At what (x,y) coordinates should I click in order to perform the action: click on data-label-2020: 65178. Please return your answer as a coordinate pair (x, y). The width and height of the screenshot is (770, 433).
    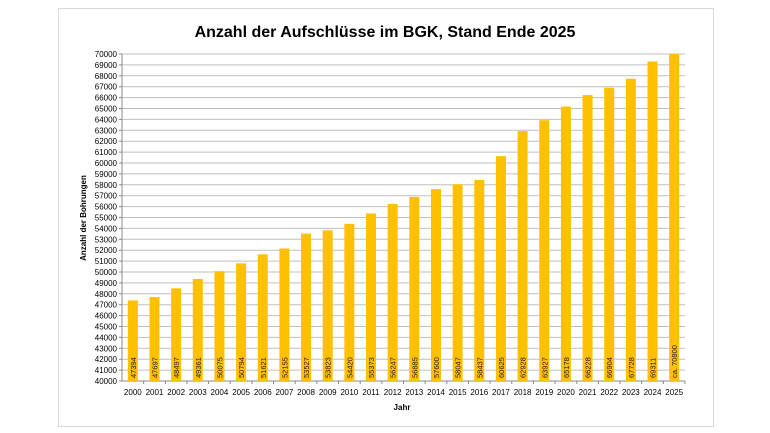
    Looking at the image, I should click on (566, 367).